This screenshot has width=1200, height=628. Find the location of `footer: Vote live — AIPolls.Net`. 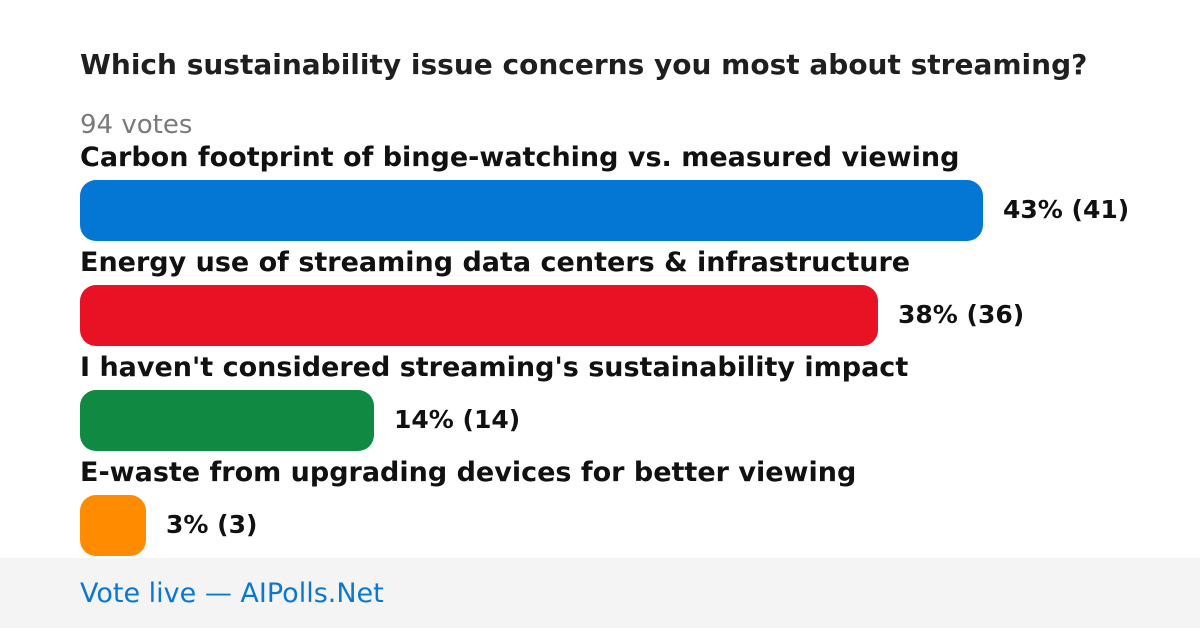

footer: Vote live — AIPolls.Net is located at coordinates (600, 593).